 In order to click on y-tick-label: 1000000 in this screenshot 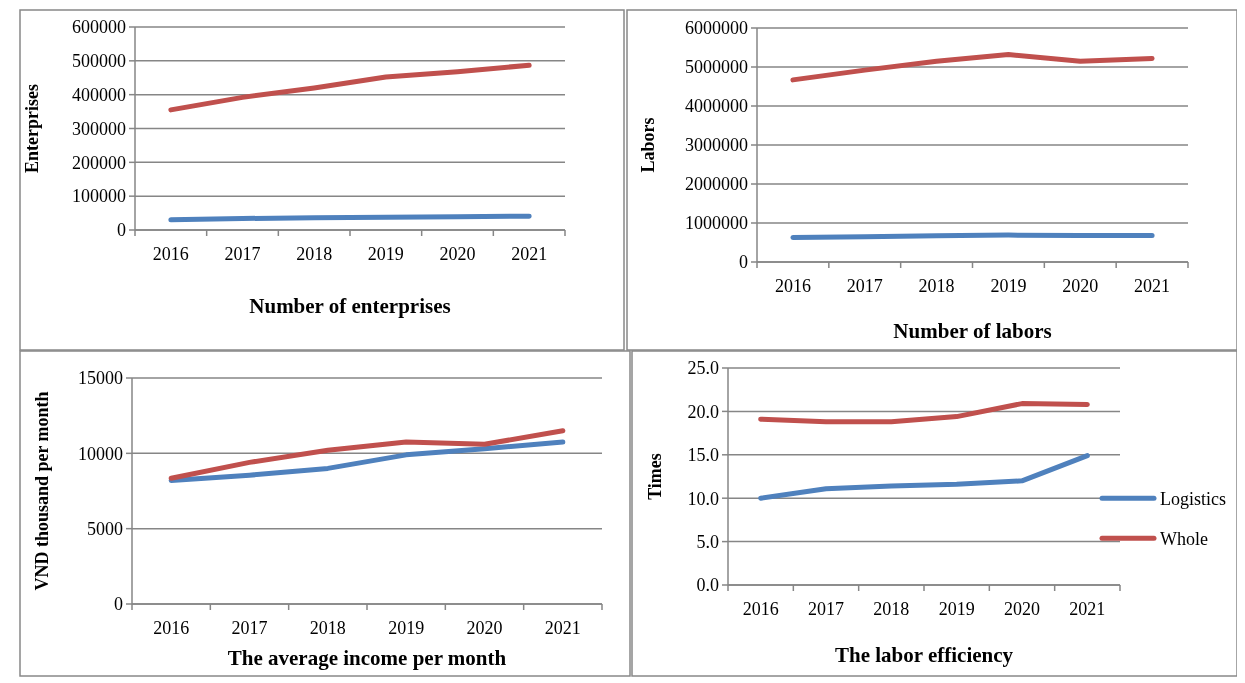, I will do `click(716, 223)`.